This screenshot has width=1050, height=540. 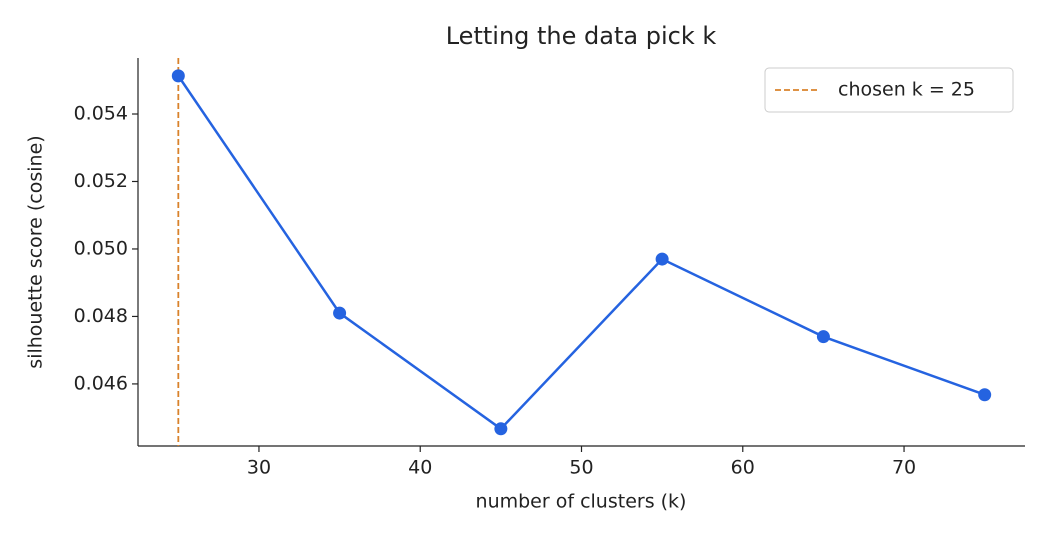 I want to click on x-tick-label: 40, so click(x=420, y=468).